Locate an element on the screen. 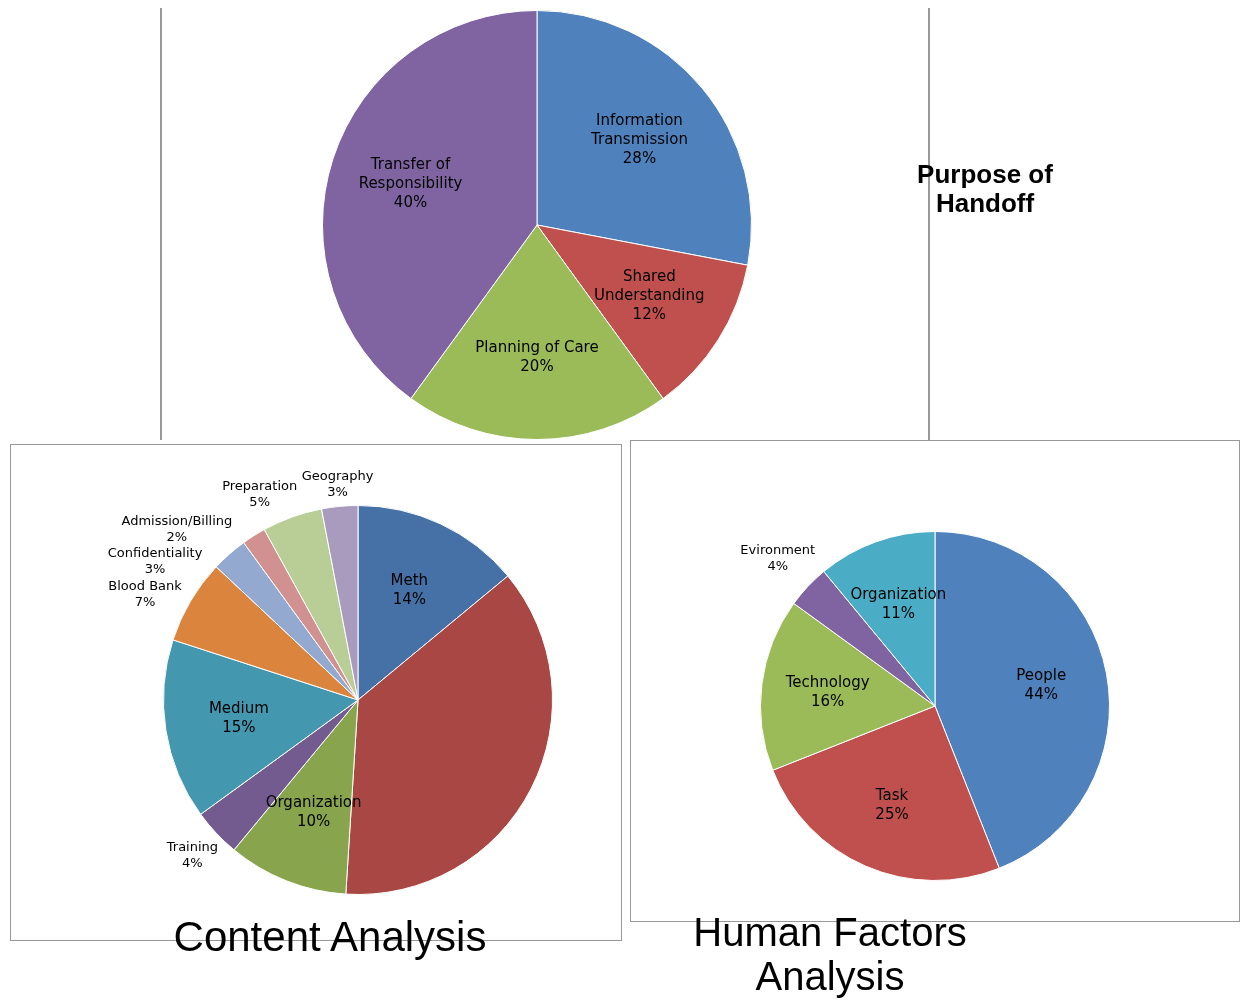  slice-label: Planning of Care is located at coordinates (537, 347).